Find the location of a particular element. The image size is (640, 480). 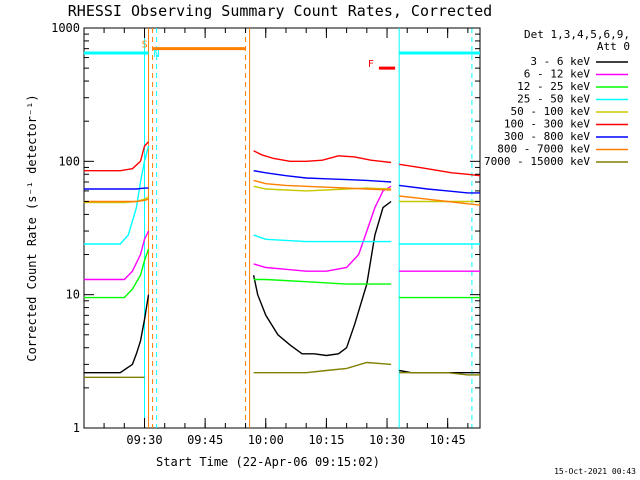

legend-entry-label: 6 - 12 keV is located at coordinates (557, 74).